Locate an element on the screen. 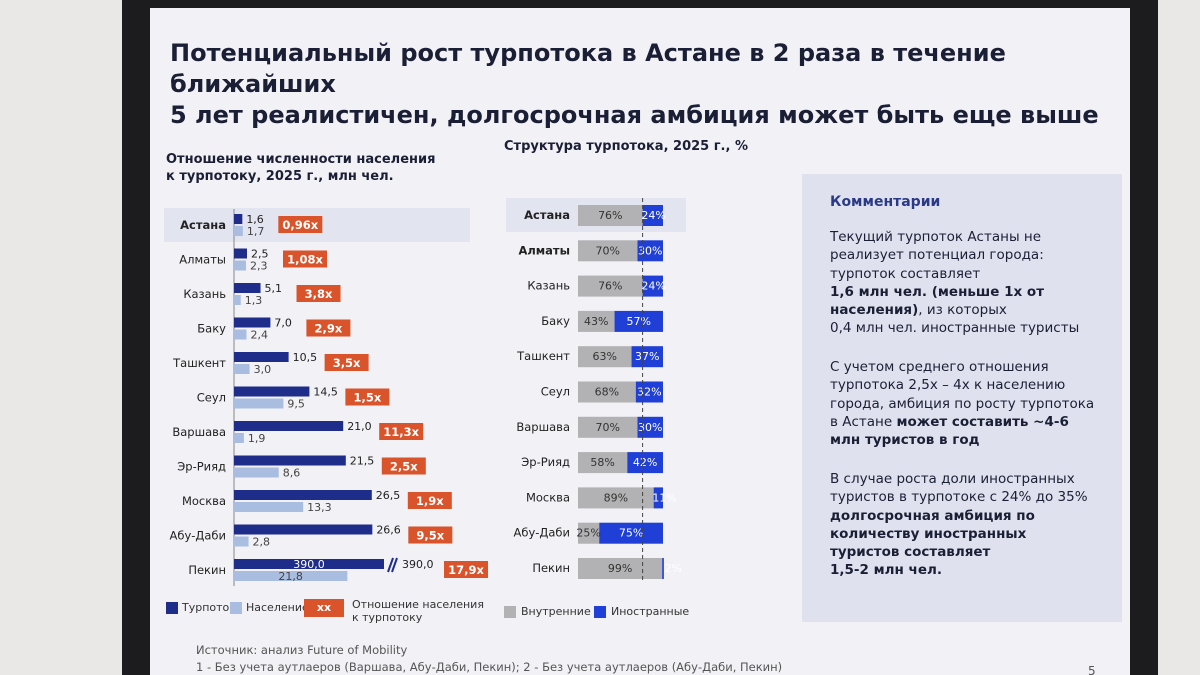 The image size is (1200, 675). chart1-ratio-label: 2,9x is located at coordinates (329, 329).